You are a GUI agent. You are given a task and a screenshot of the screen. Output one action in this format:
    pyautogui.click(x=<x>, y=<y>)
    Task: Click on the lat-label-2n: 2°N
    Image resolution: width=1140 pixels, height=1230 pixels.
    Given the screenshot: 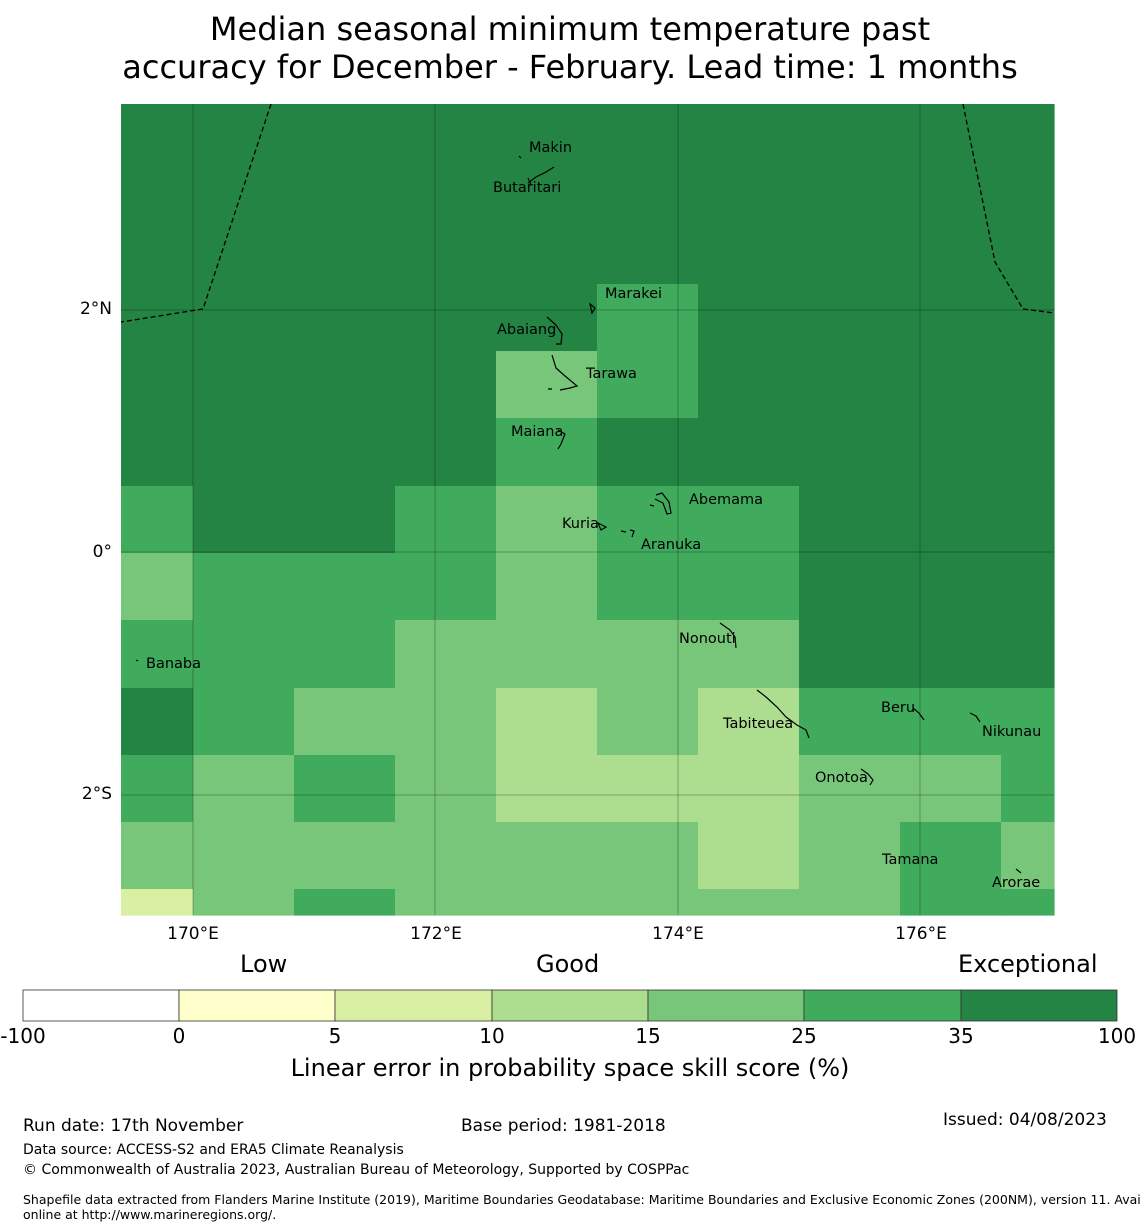 What is the action you would take?
    pyautogui.click(x=95, y=309)
    